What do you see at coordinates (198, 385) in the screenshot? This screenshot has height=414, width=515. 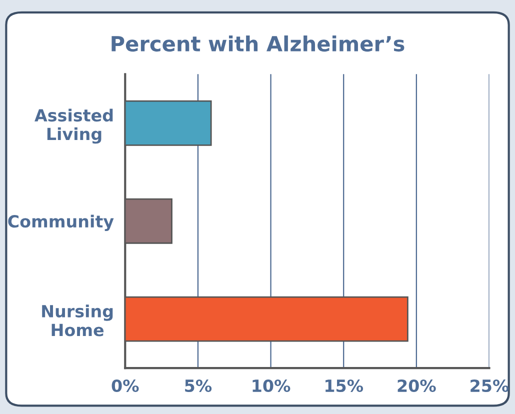 I see `x-tick-label: 5%` at bounding box center [198, 385].